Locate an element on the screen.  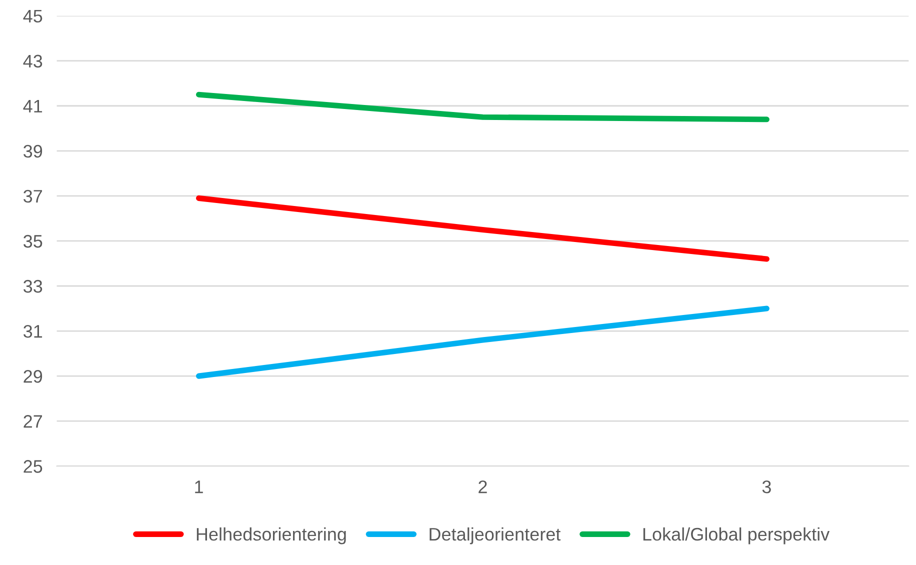
y-tick-label: 41 is located at coordinates (32, 106).